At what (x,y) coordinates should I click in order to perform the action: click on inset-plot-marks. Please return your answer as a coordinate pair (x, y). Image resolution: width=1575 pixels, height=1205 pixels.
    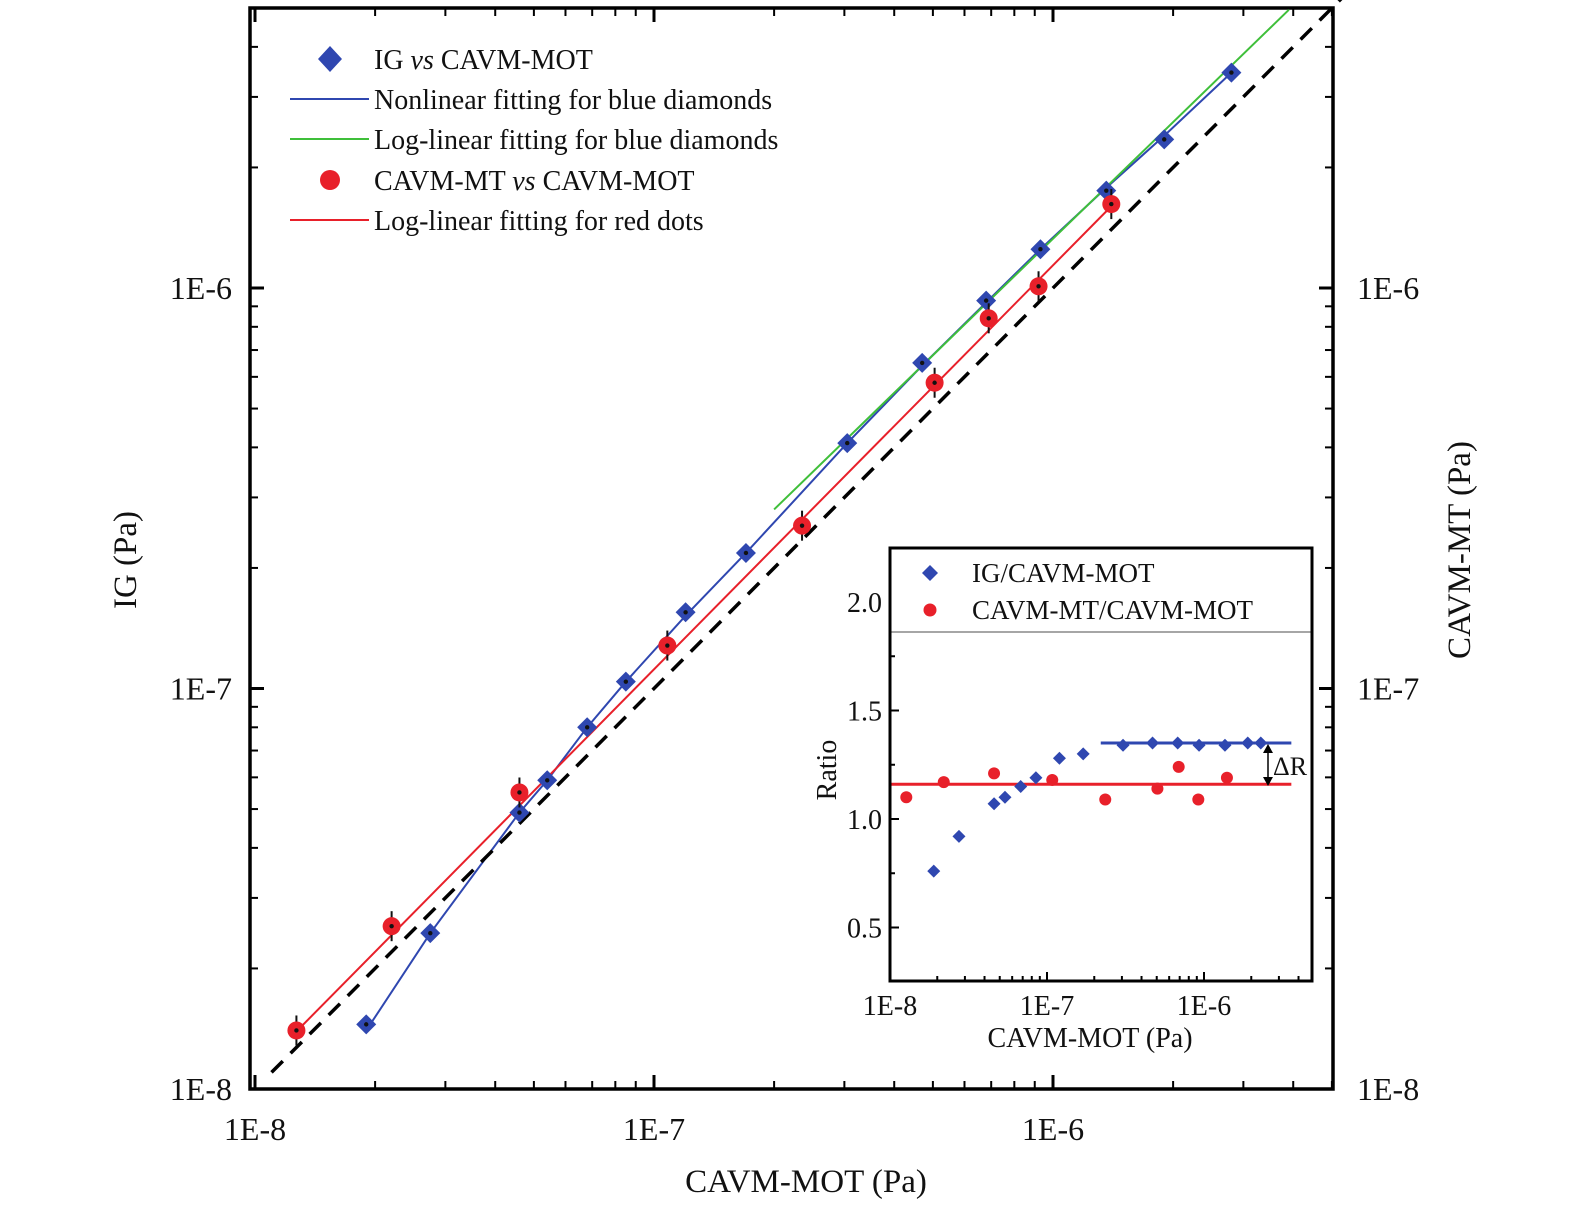
    Looking at the image, I should click on (1091, 807).